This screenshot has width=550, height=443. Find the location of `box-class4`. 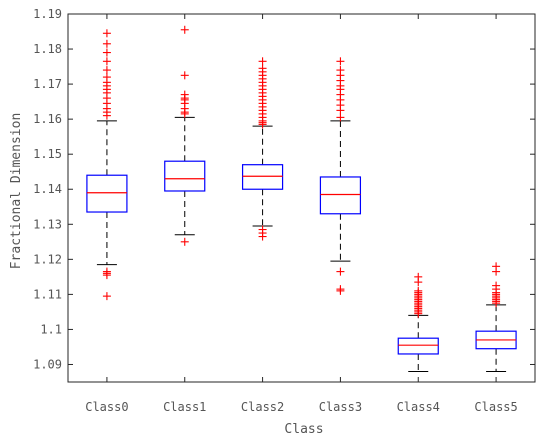

box-class4 is located at coordinates (418, 322).